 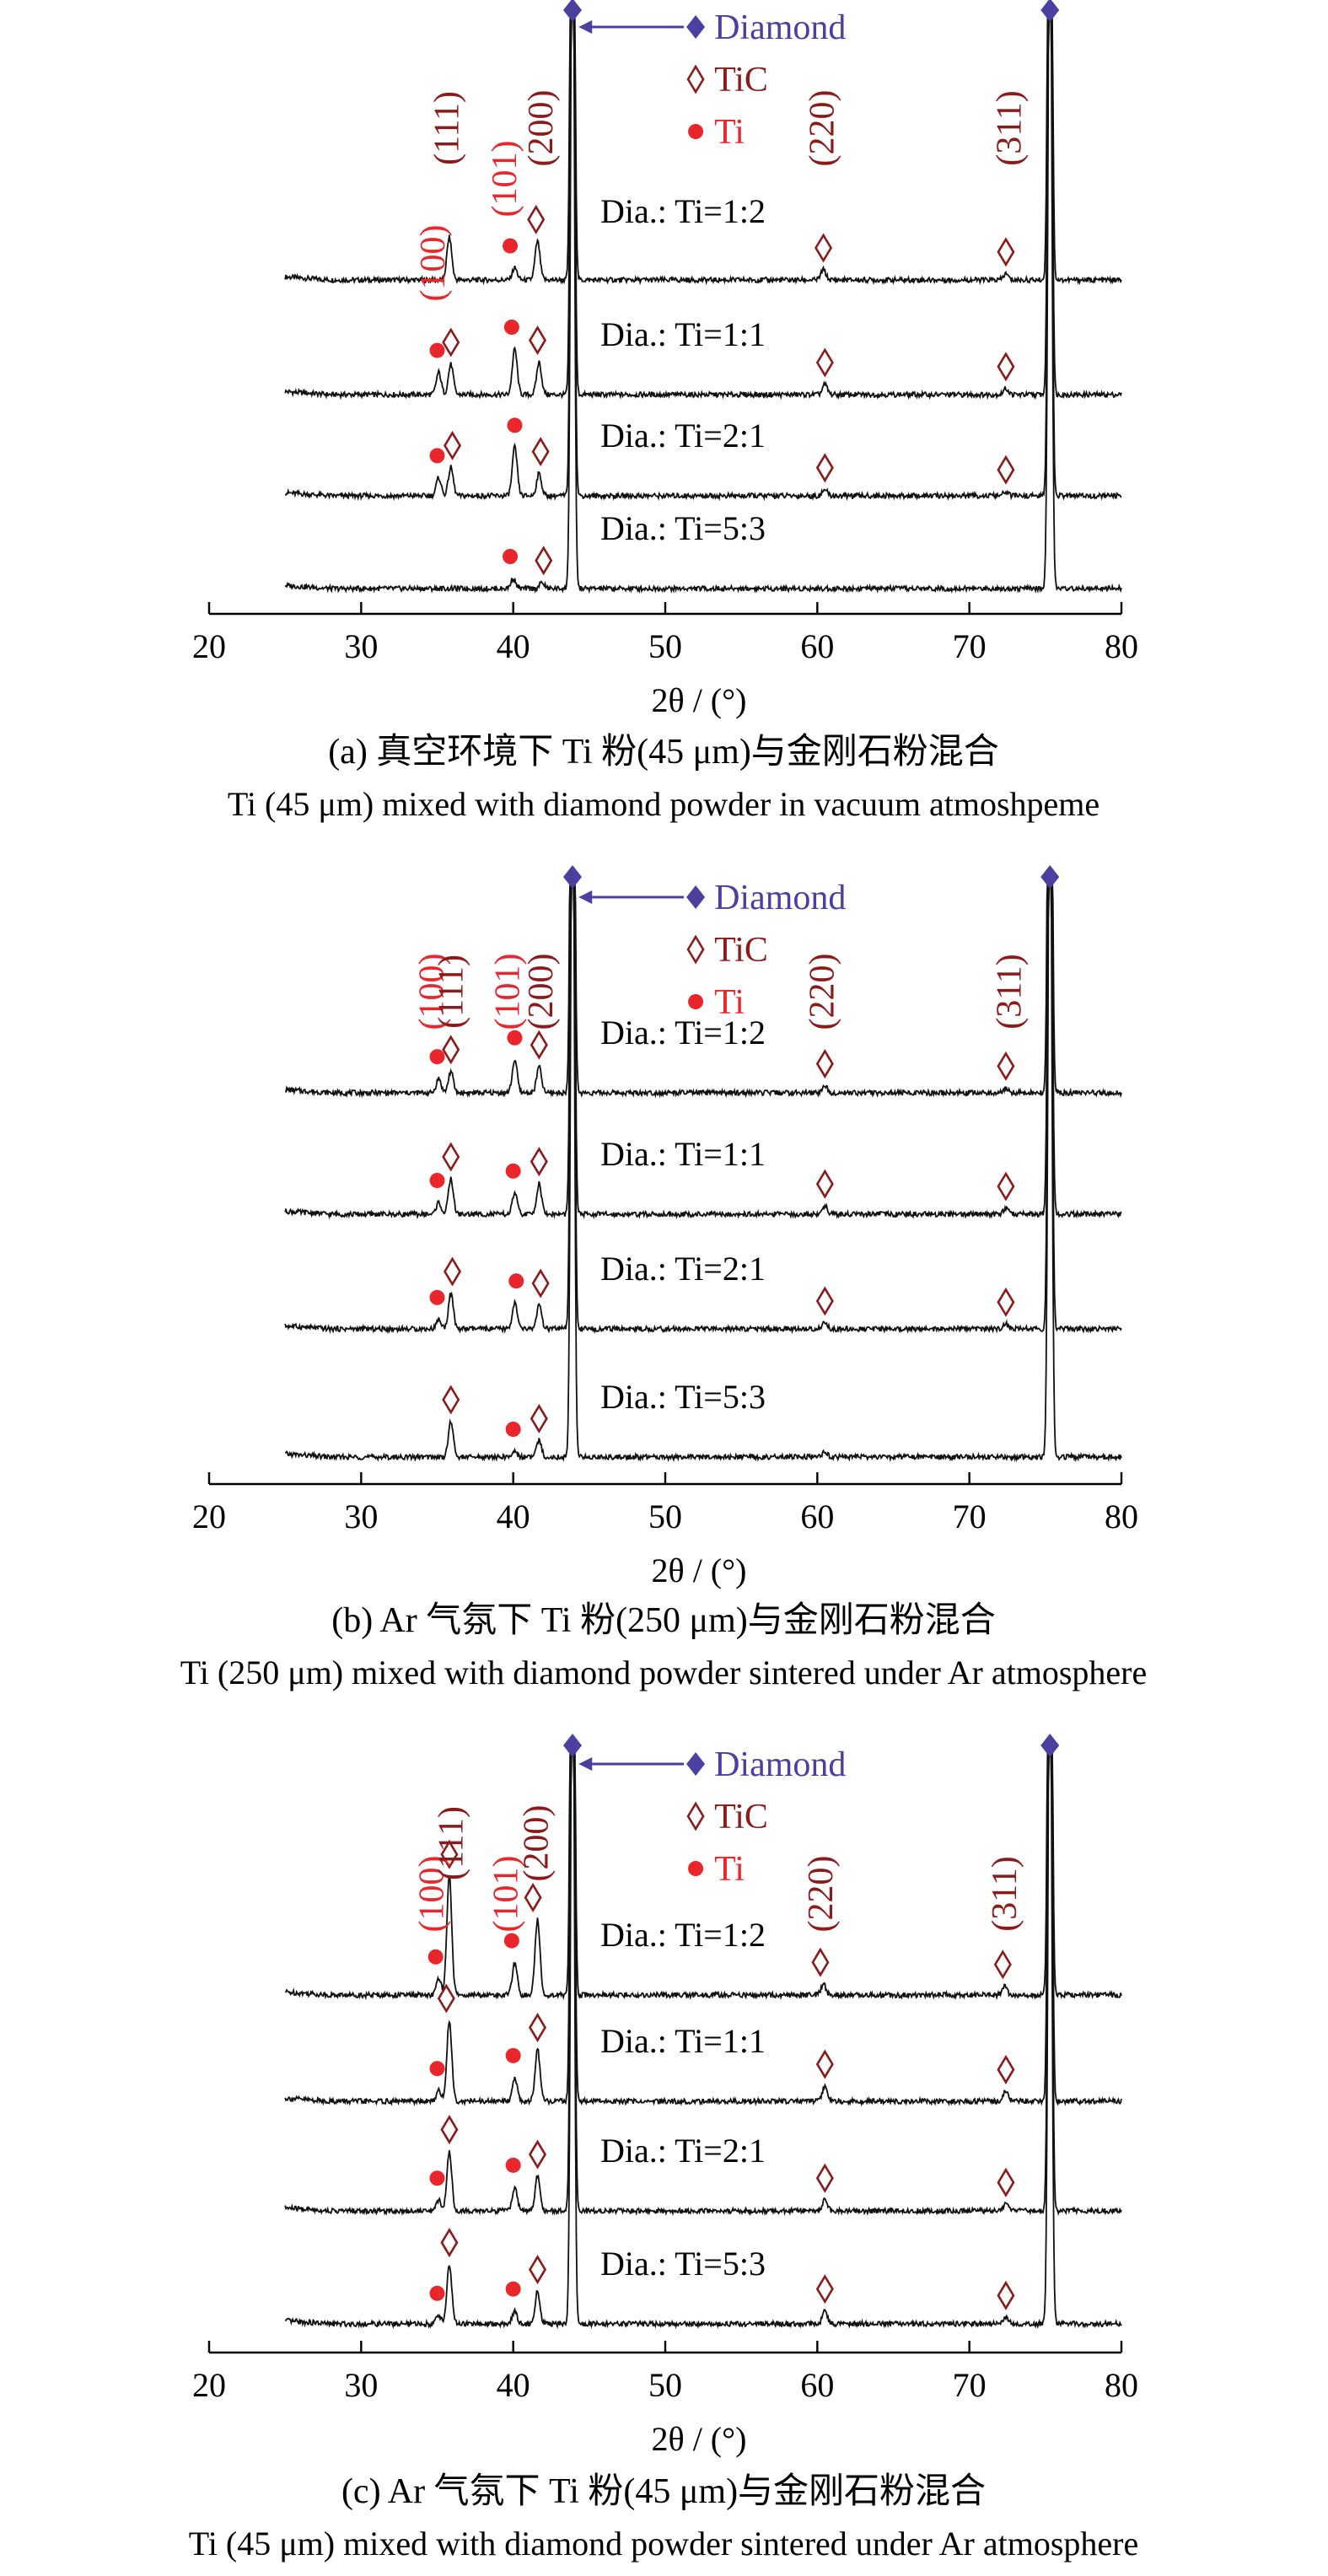 I want to click on caption-zh: (a) 真空环境下 Ti 粉(45 μm)与金刚石粉混合, so click(x=663, y=752).